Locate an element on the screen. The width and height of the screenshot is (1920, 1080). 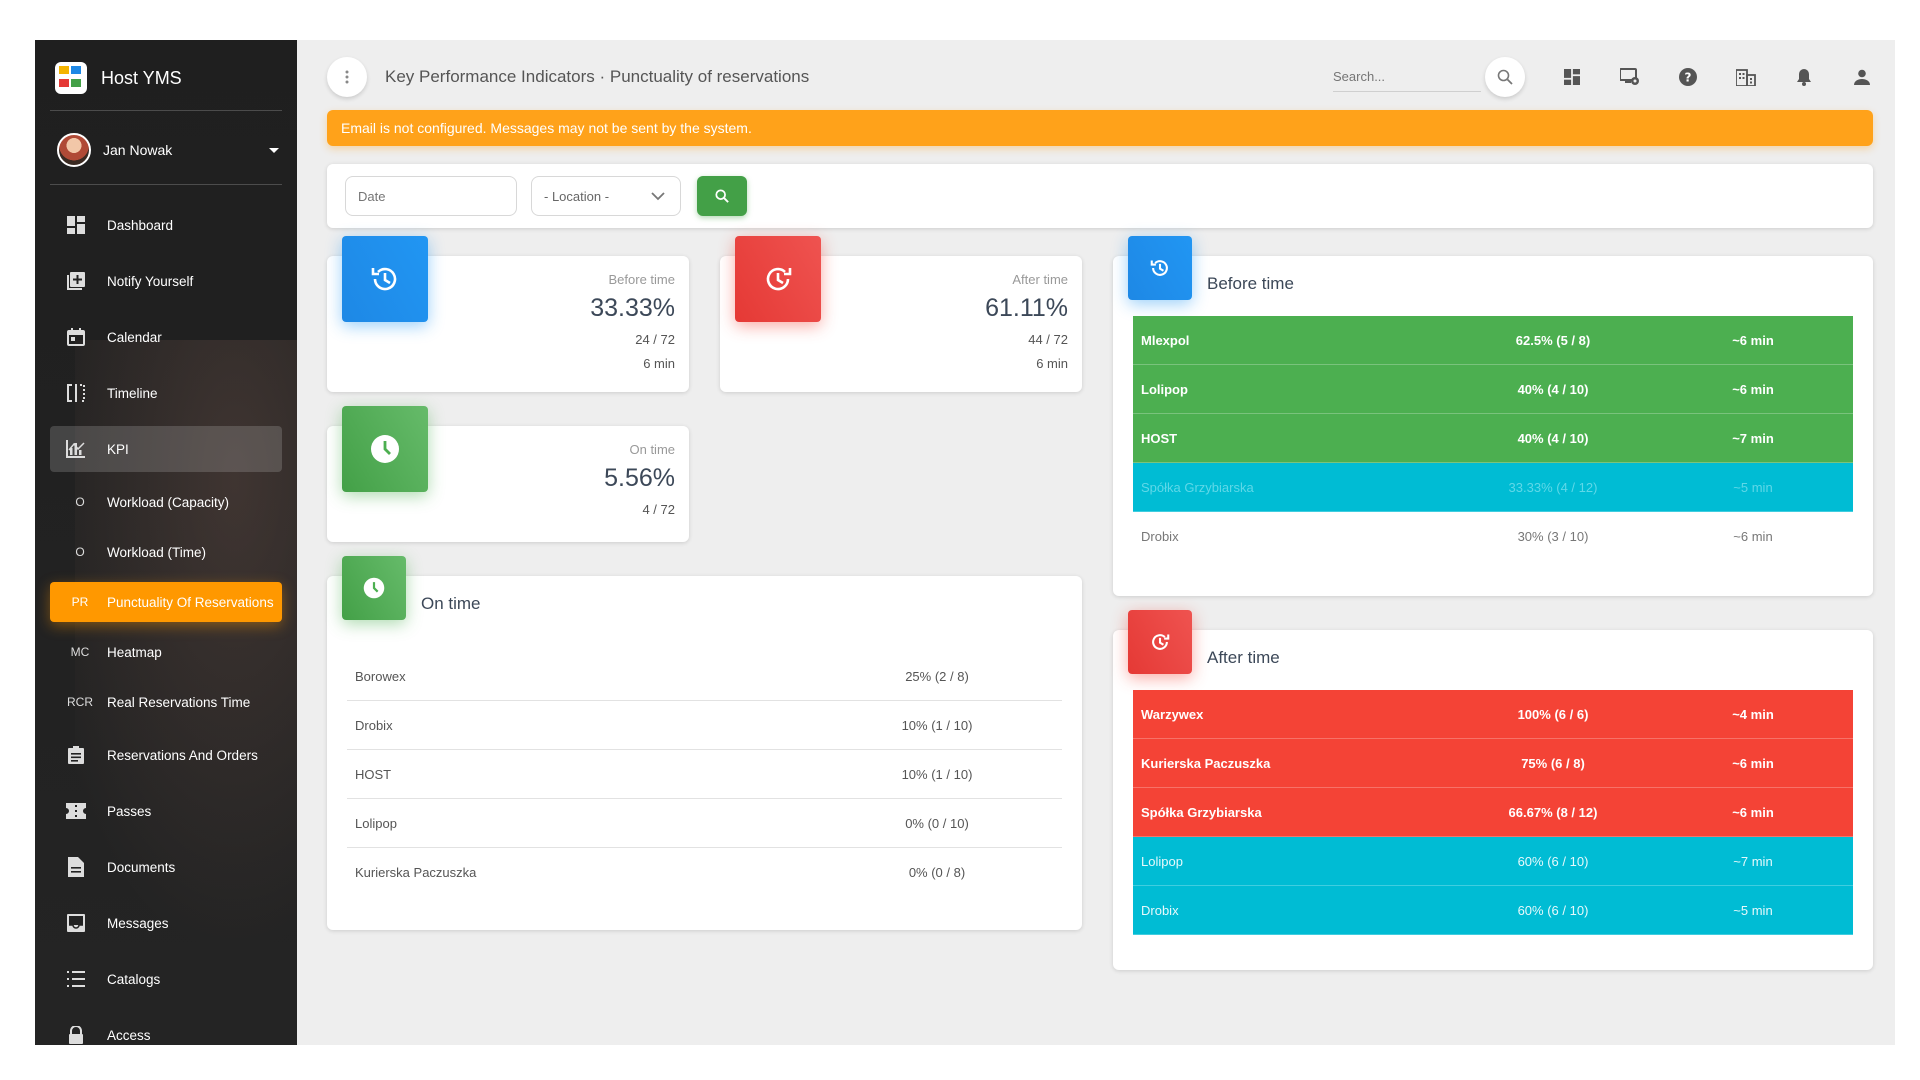
sidebar-item-label: Notify Yourself is located at coordinates (150, 281).